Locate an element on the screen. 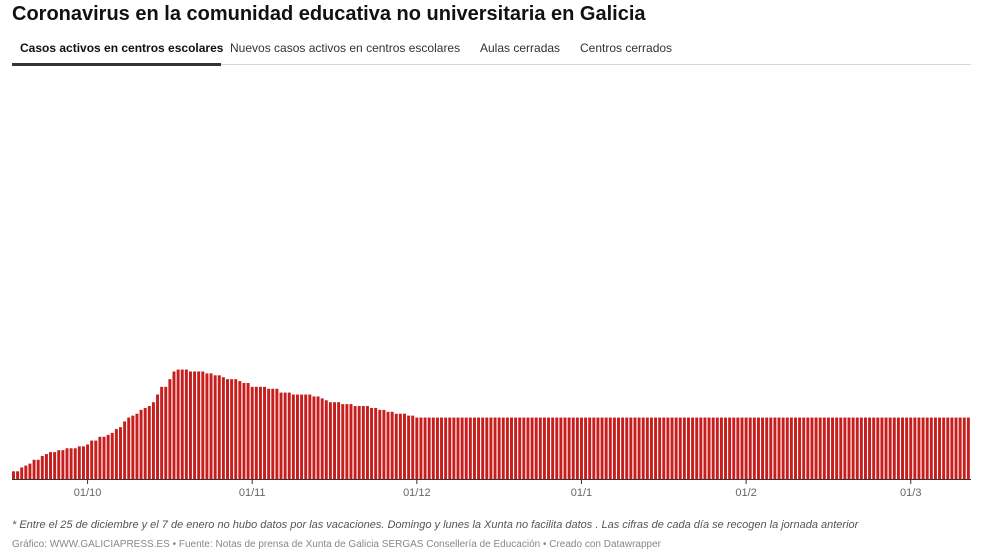 Image resolution: width=981 pixels, height=560 pixels. x-tick-label: 01/2 is located at coordinates (745, 493).